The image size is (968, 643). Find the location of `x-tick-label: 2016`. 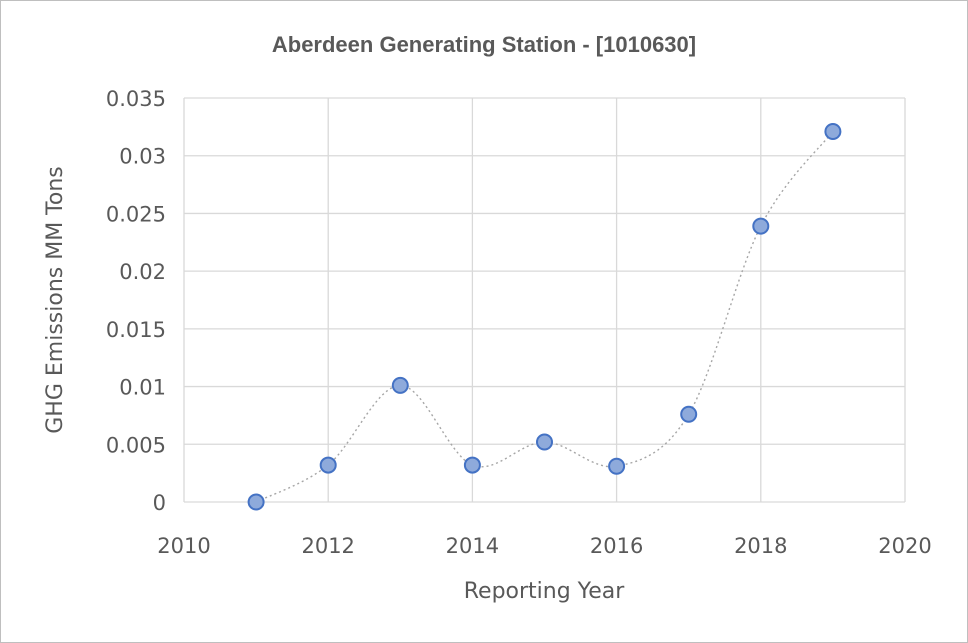

x-tick-label: 2016 is located at coordinates (616, 546).